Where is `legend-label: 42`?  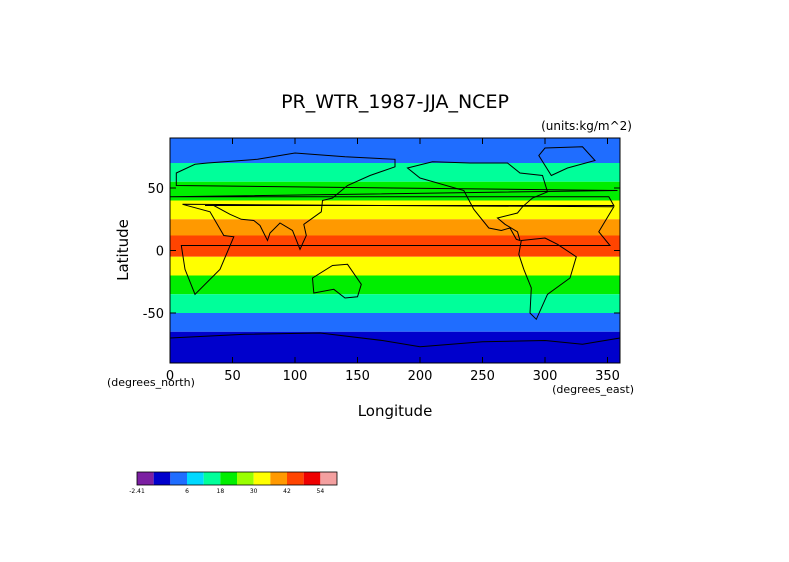 legend-label: 42 is located at coordinates (287, 491).